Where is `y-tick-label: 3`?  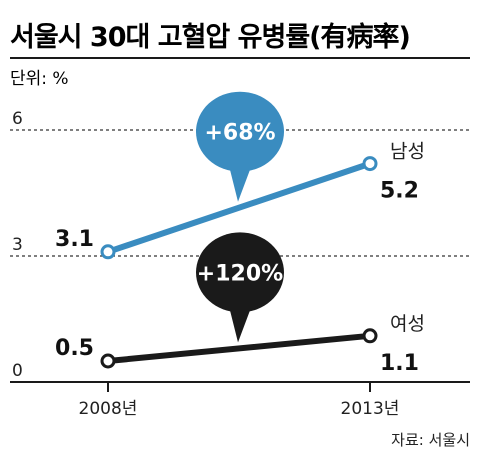
y-tick-label: 3 is located at coordinates (17, 245).